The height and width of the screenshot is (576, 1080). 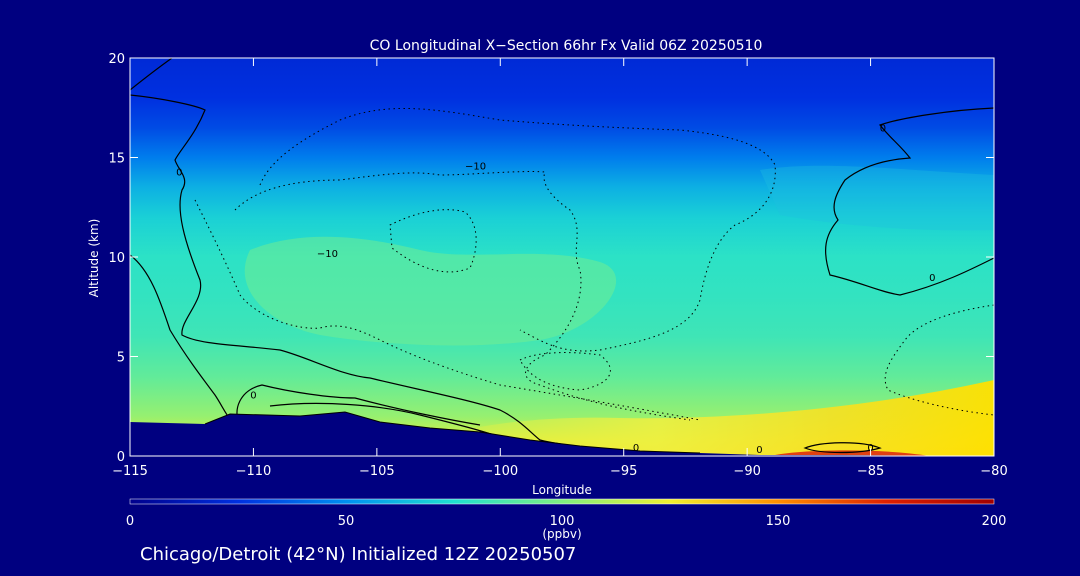 I want to click on co-mid-level-lobe, so click(x=430, y=291).